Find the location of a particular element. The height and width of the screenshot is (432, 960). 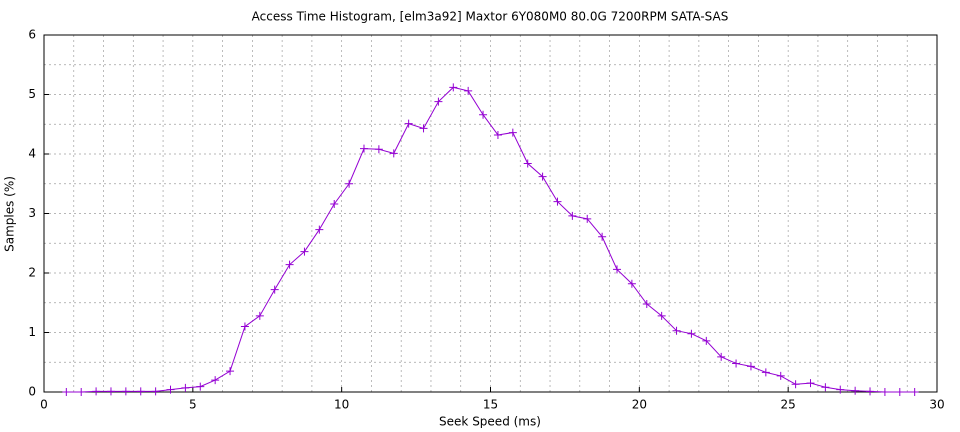

x-tick-label: 25 is located at coordinates (788, 405).